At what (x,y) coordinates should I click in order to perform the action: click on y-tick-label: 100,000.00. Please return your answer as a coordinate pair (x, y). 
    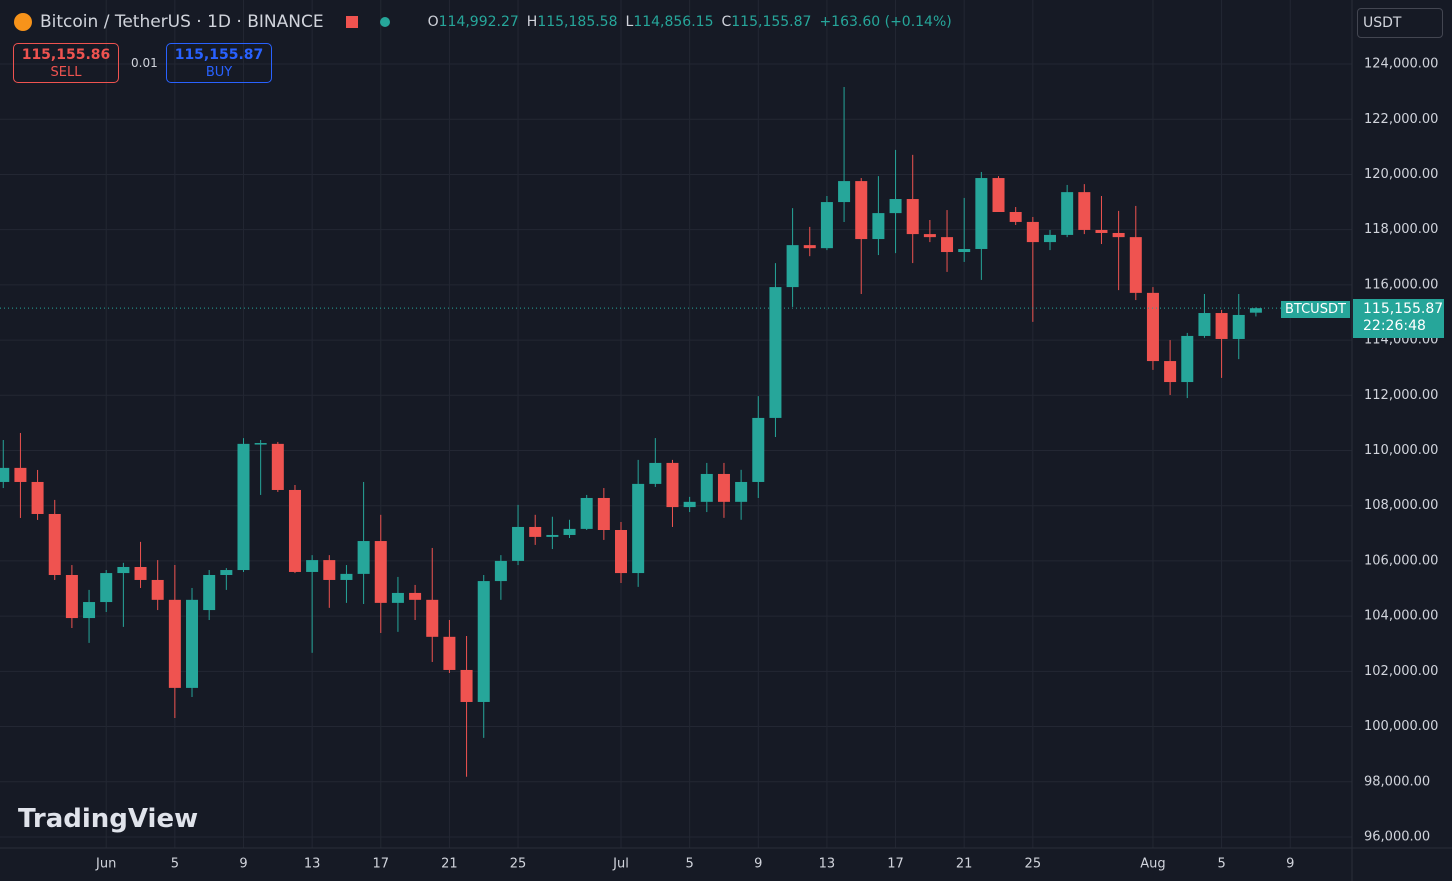
    Looking at the image, I should click on (1401, 726).